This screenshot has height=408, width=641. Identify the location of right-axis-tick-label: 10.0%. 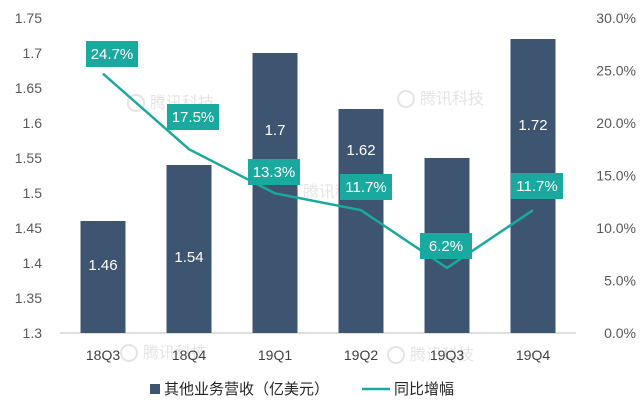
(616, 228).